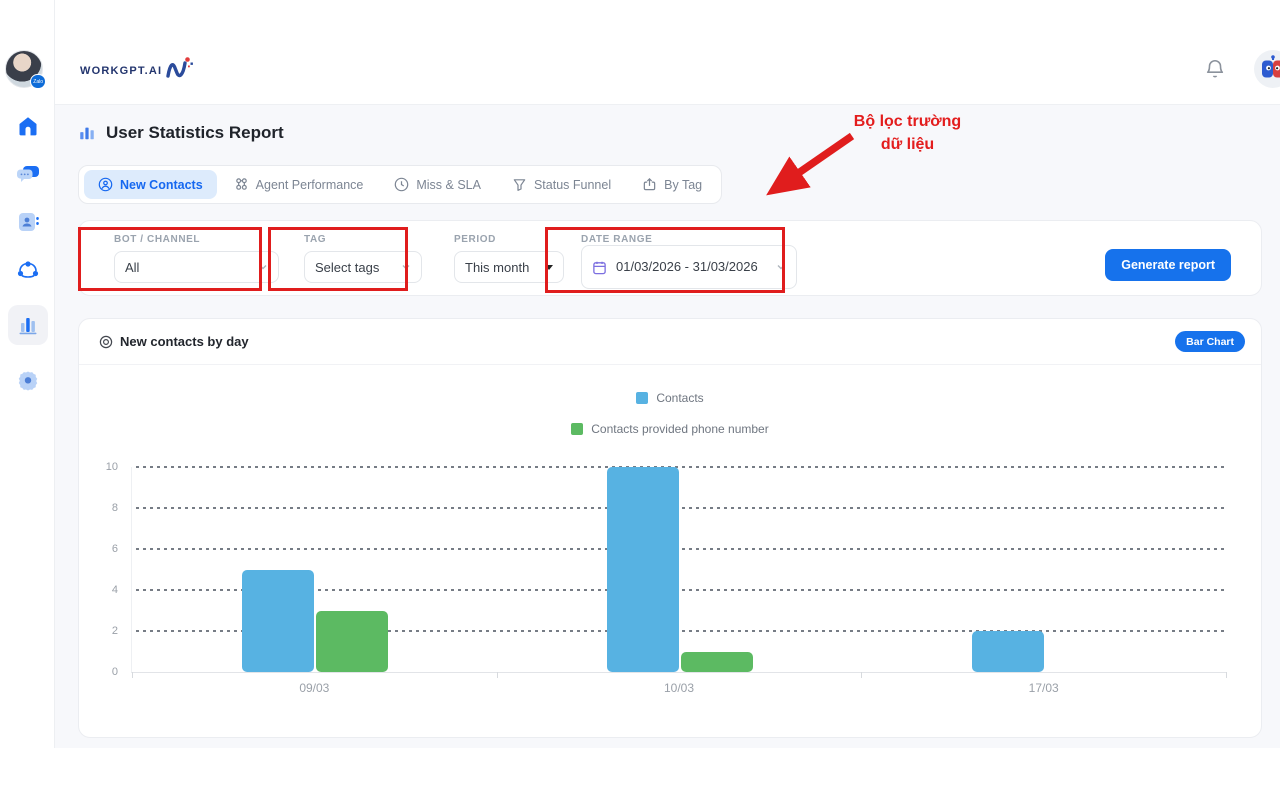 The height and width of the screenshot is (800, 1280). I want to click on zalo-badge: Zalo, so click(38, 81).